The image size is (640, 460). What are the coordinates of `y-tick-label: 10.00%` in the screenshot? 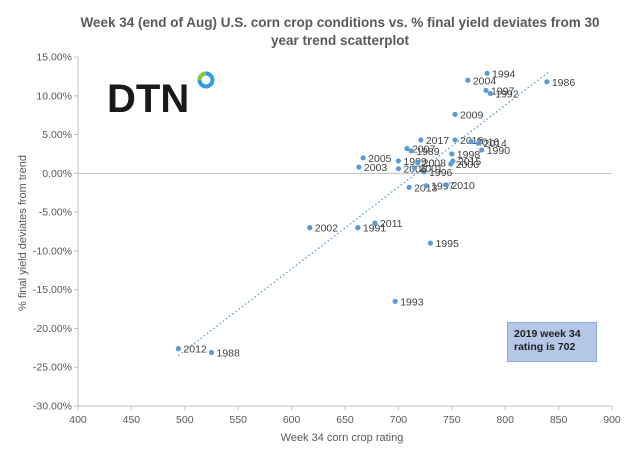 It's located at (54, 96).